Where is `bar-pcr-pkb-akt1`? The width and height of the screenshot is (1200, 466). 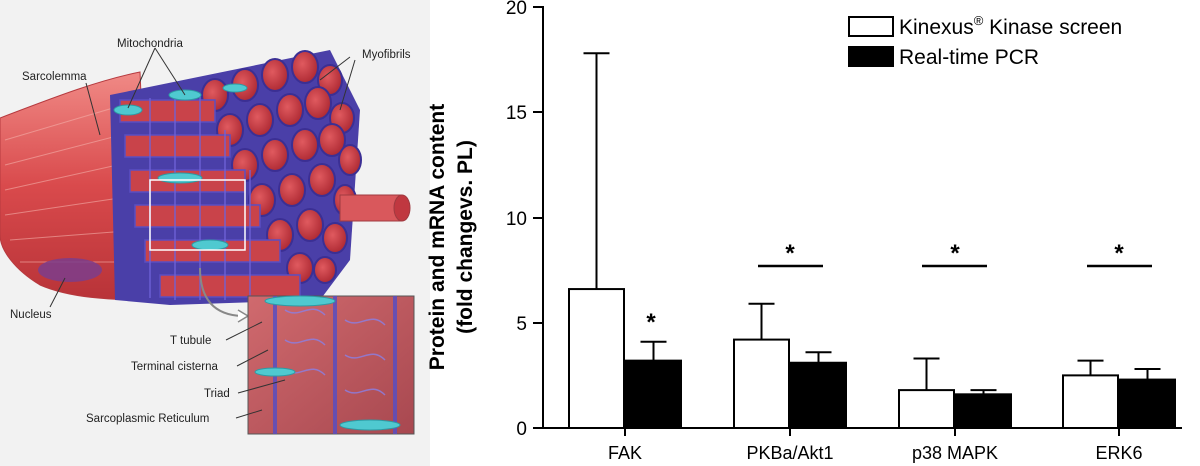
bar-pcr-pkb-akt1 is located at coordinates (818, 395).